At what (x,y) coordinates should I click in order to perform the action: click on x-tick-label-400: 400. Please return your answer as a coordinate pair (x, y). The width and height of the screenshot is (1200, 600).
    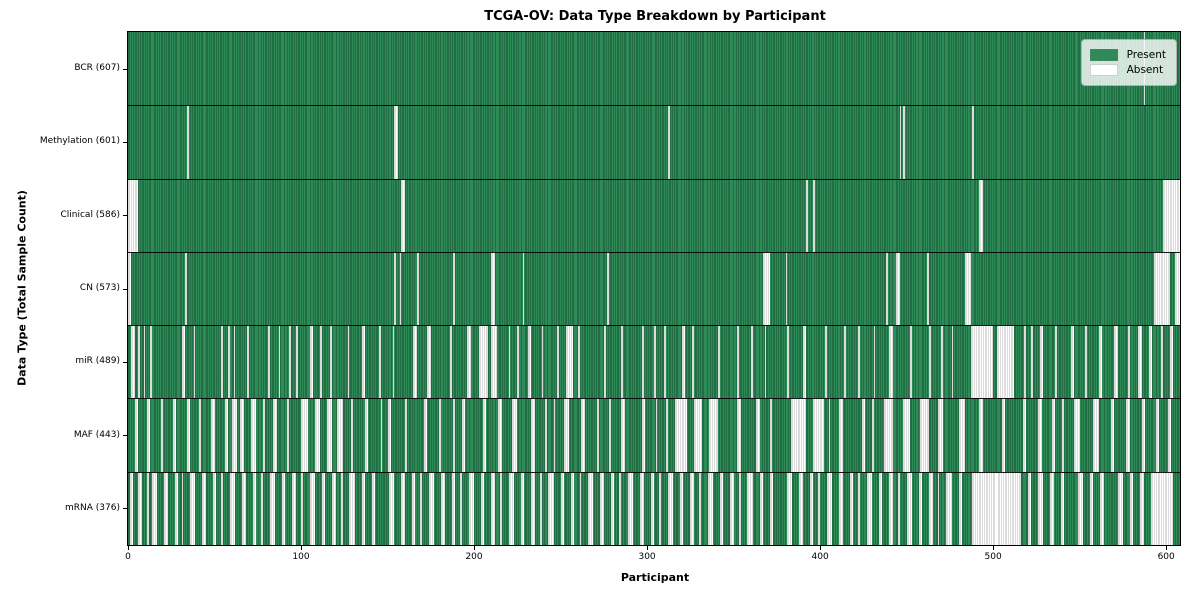
    Looking at the image, I should click on (820, 557).